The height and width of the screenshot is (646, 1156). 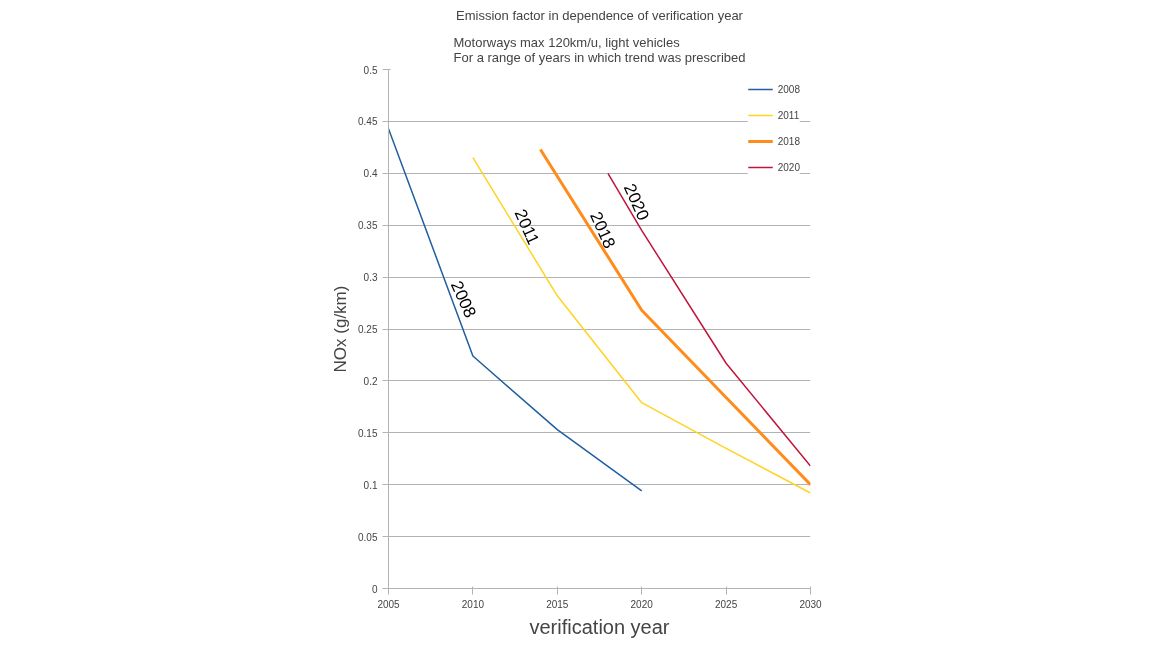 What do you see at coordinates (368, 122) in the screenshot?
I see `y-tick-label: 0.45` at bounding box center [368, 122].